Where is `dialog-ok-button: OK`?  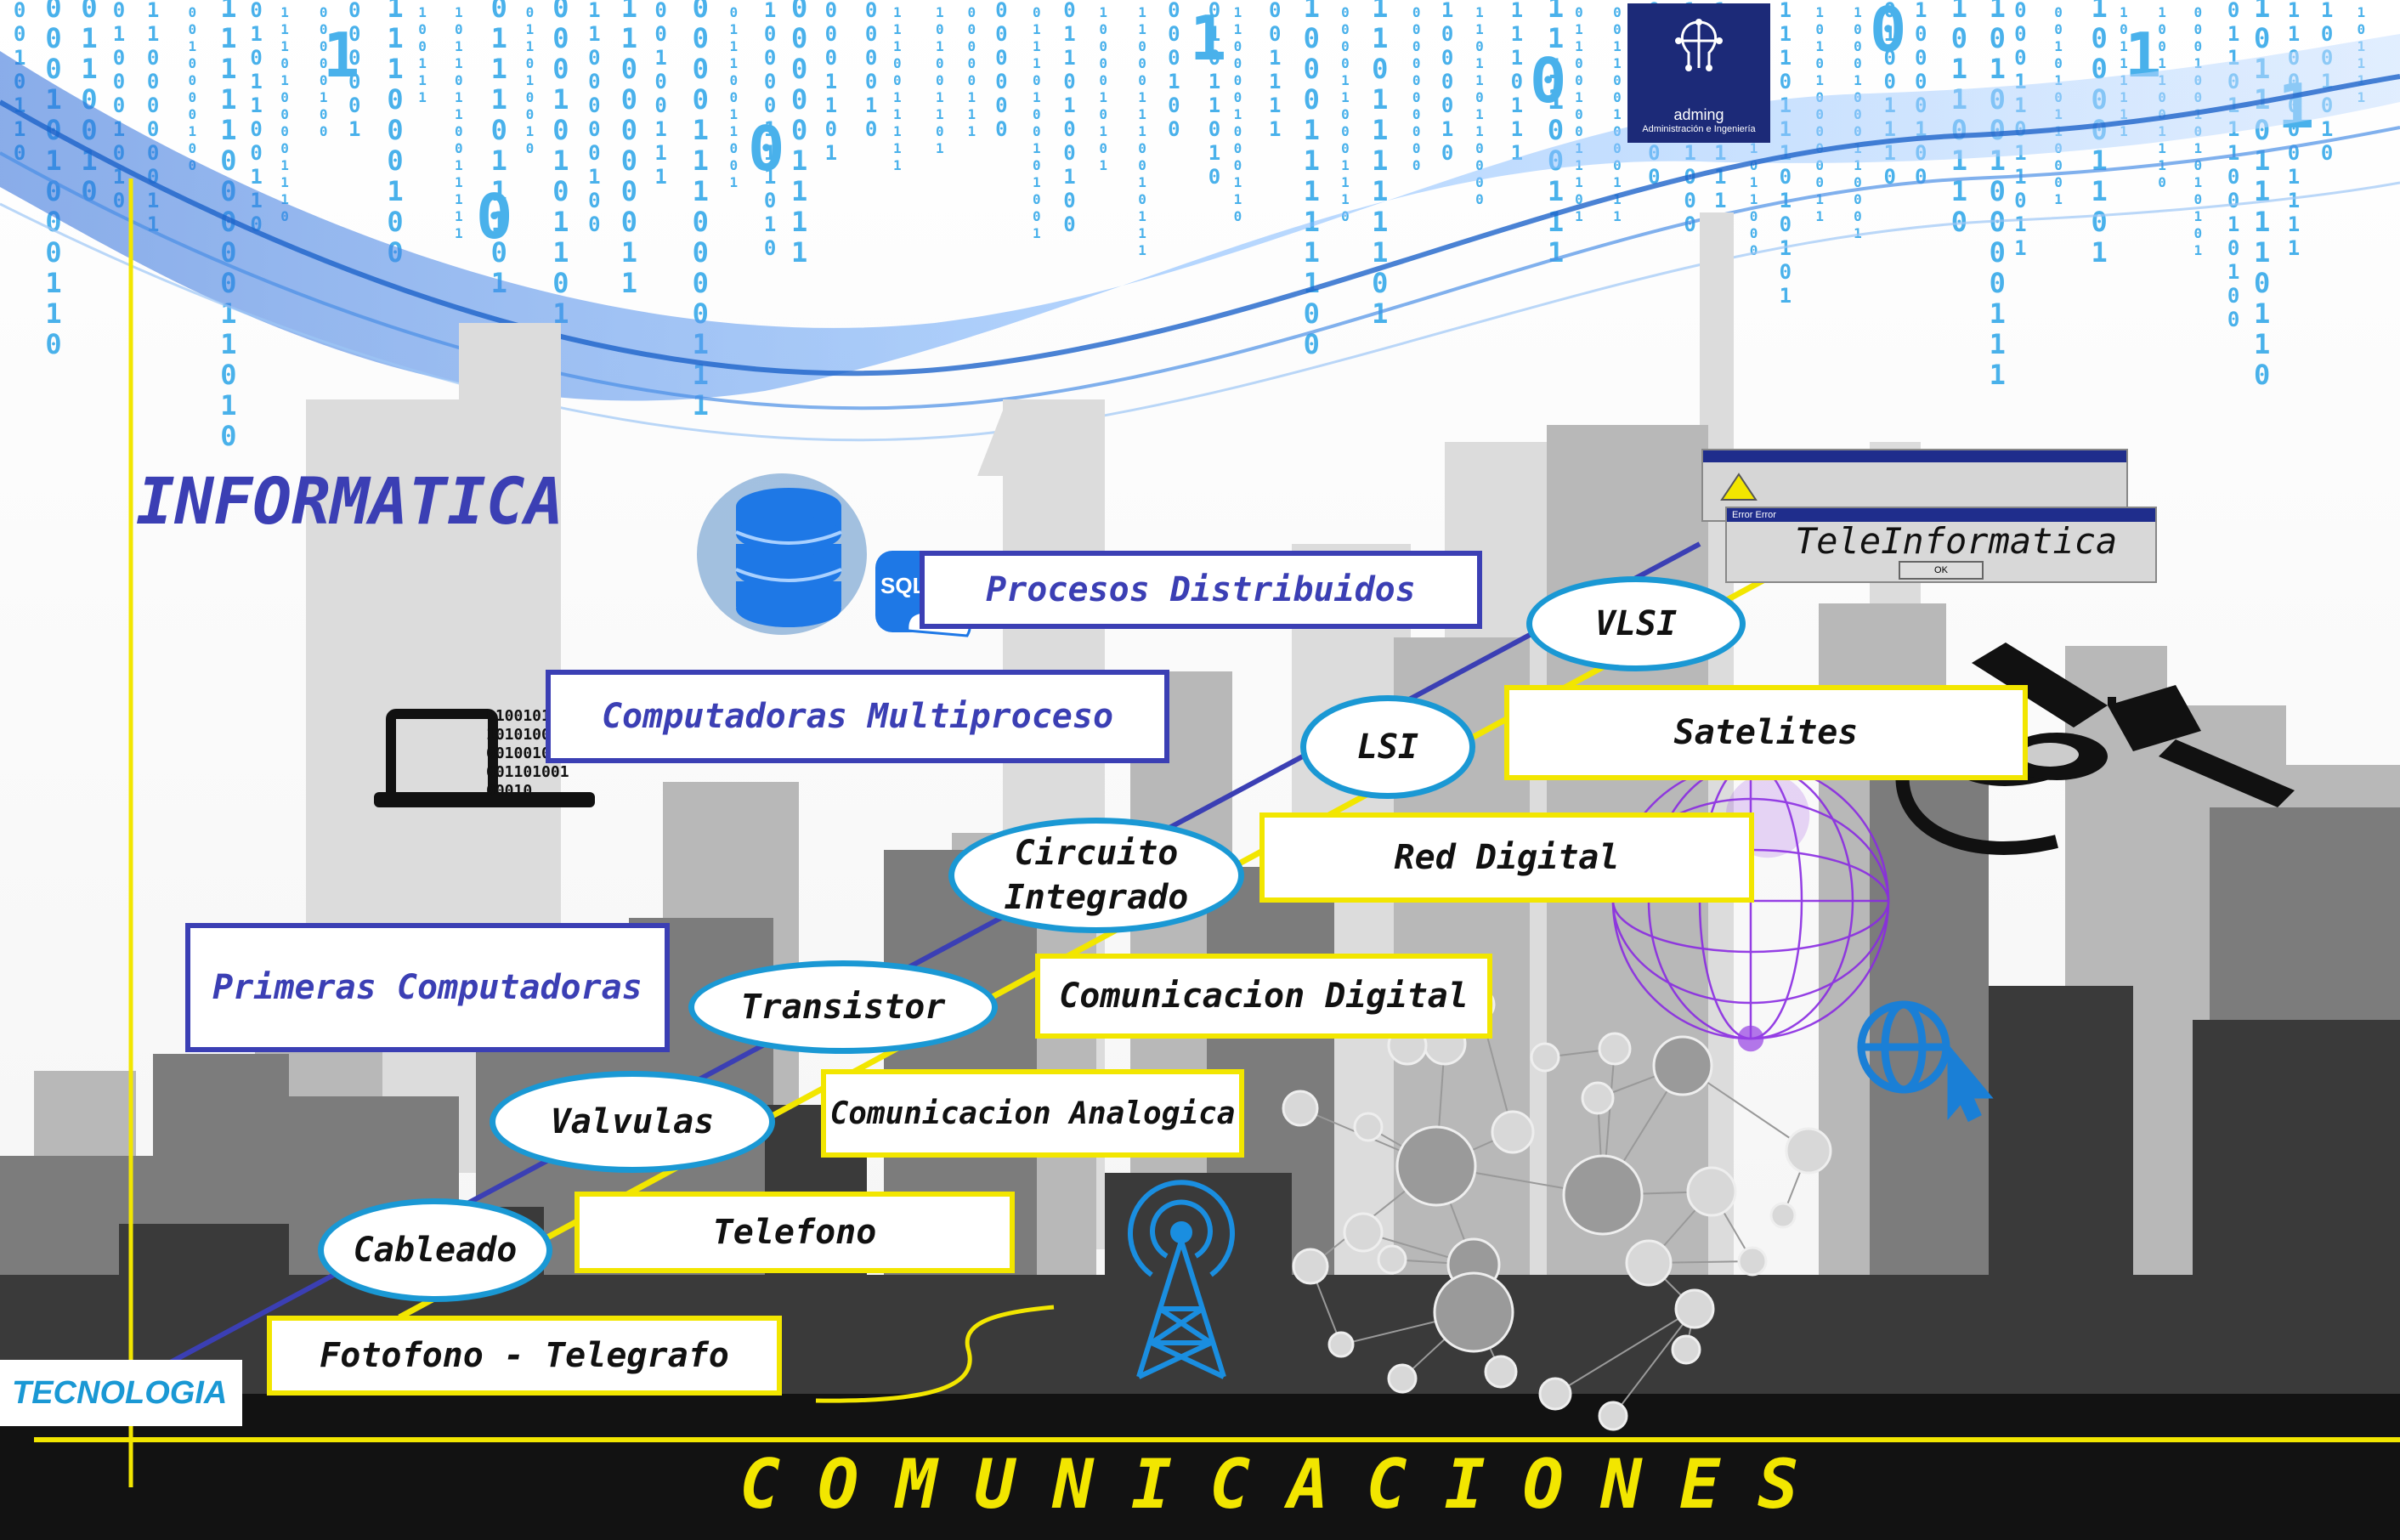
dialog-ok-button: OK is located at coordinates (1942, 570).